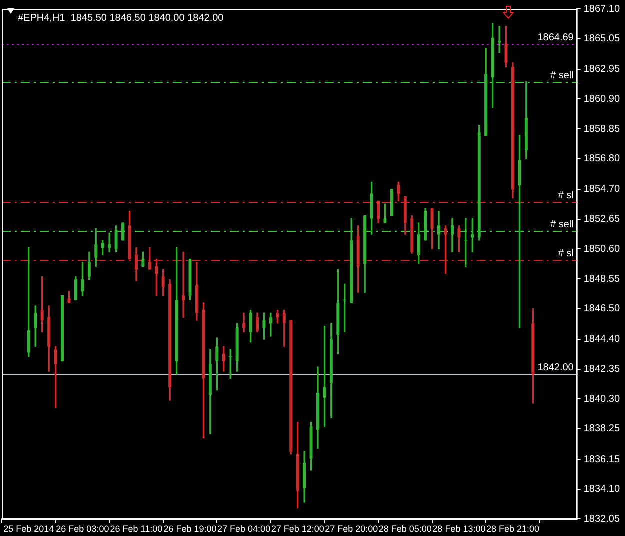 The image size is (625, 536). What do you see at coordinates (602, 39) in the screenshot?
I see `y-tick-label: 1865.05` at bounding box center [602, 39].